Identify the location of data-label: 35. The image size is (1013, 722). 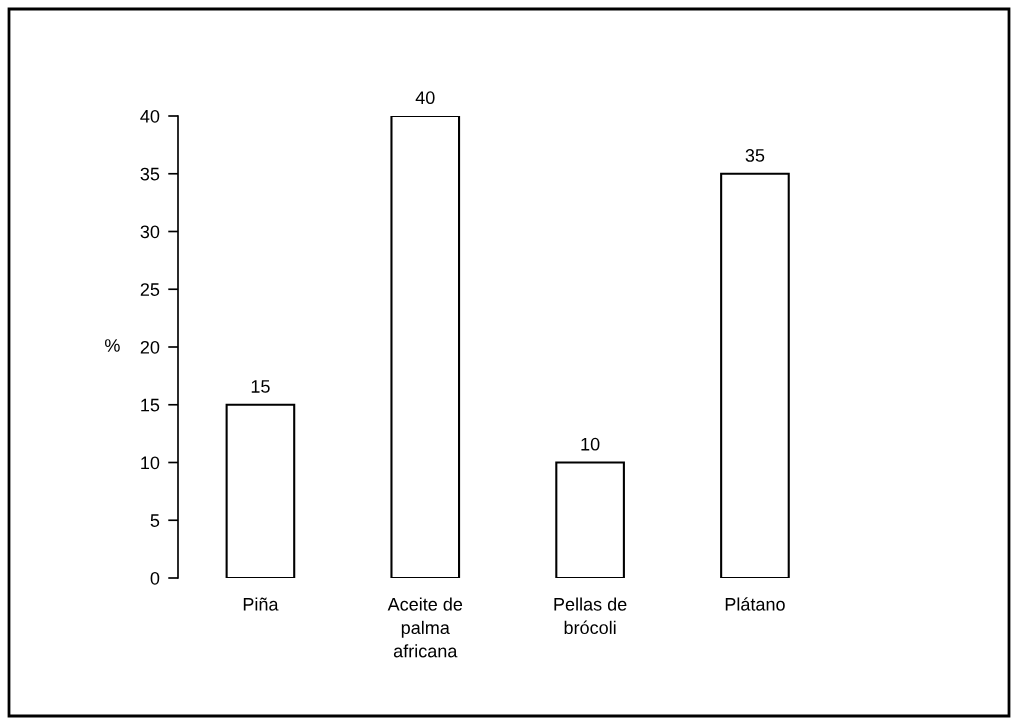
(755, 155).